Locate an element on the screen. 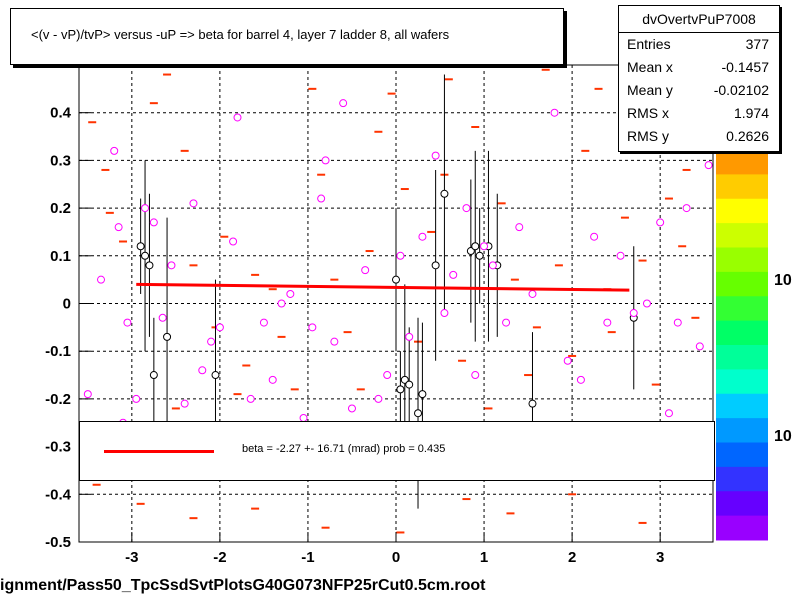 The width and height of the screenshot is (794, 601). y-tick-label: 0.1 is located at coordinates (60, 256).